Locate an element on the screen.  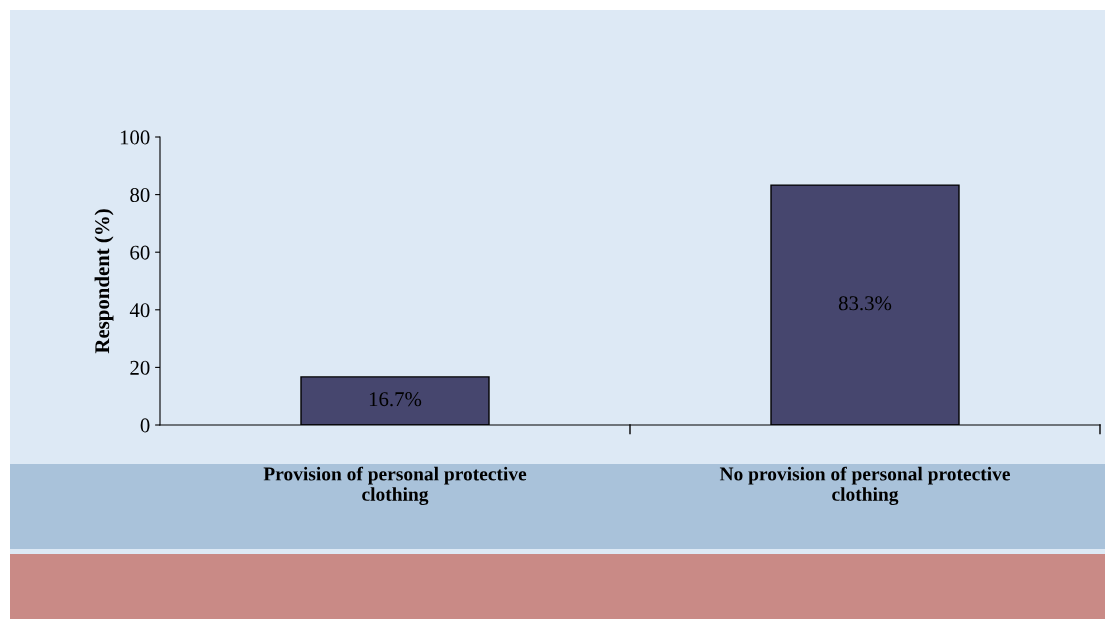
y-tick-label: 100 is located at coordinates (135, 137).